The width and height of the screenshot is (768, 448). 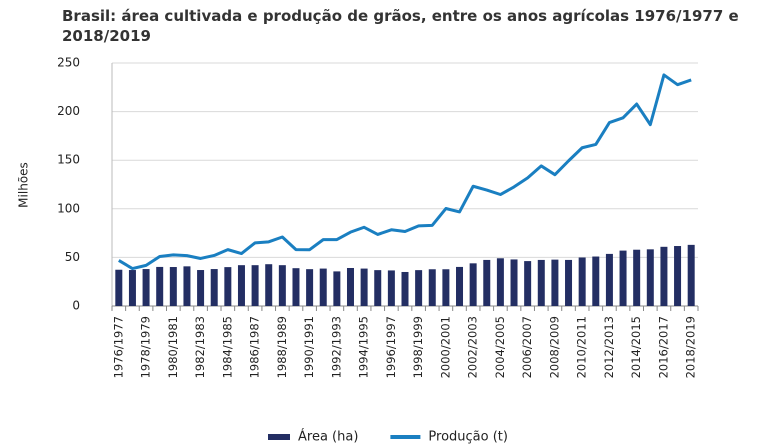 I want to click on x-tick-label: 1992/1993, so click(x=336, y=347).